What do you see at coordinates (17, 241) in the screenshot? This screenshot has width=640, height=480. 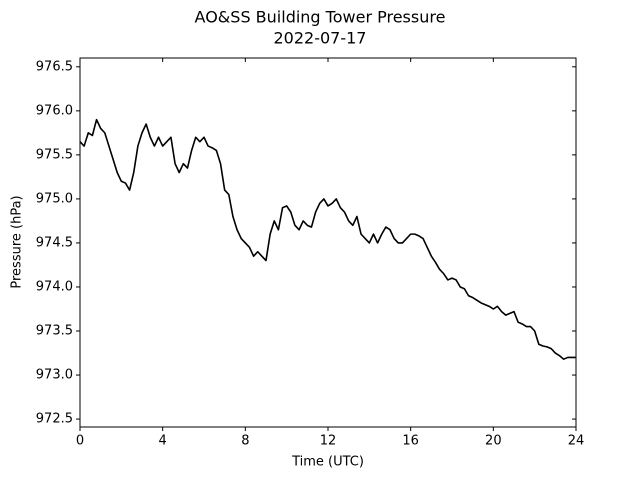 I see `y-axis-label: Pressure (hPa)` at bounding box center [17, 241].